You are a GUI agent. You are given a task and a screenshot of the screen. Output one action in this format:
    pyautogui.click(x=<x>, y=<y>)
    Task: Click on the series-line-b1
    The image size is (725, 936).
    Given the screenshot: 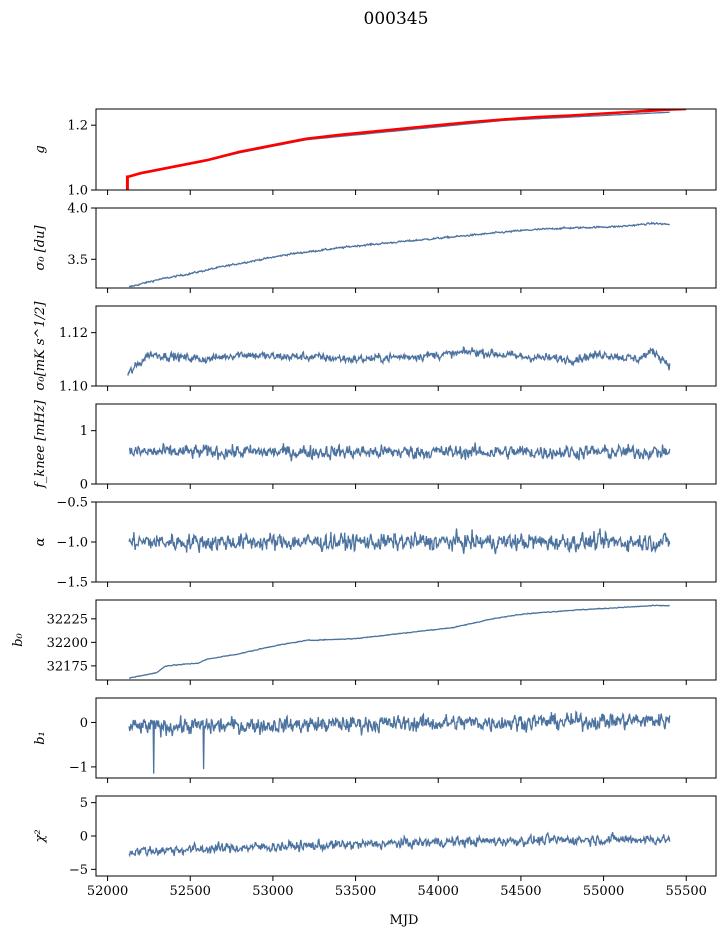 What is the action you would take?
    pyautogui.click(x=399, y=742)
    